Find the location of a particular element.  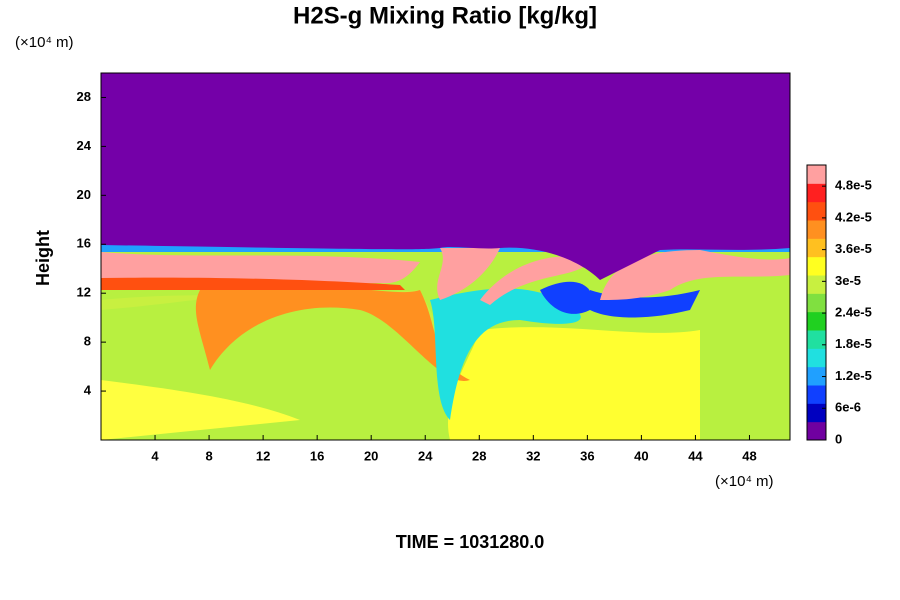

x-tick-label: 12 is located at coordinates (263, 455).